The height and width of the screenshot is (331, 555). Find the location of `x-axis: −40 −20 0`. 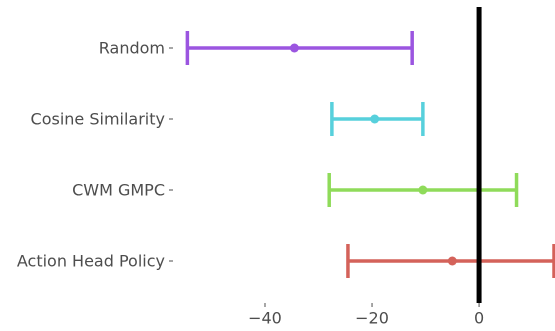

x-axis: −40 −20 0 is located at coordinates (366, 315).